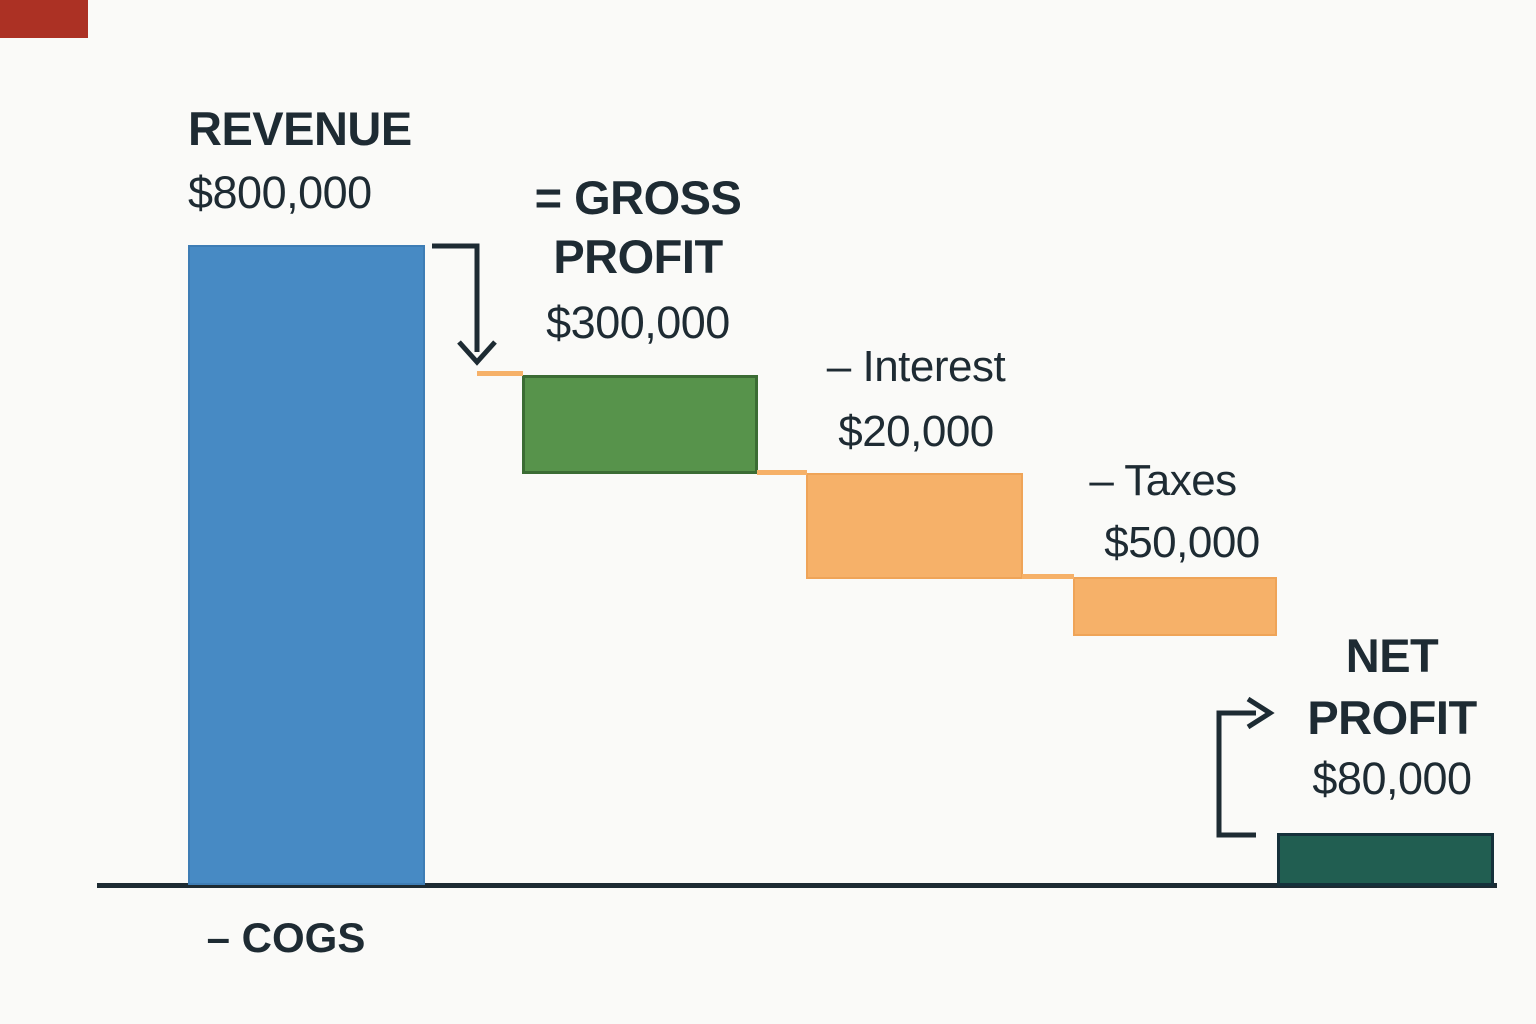 The height and width of the screenshot is (1024, 1536). Describe the element at coordinates (1182, 542) in the screenshot. I see `taxes-value: $50,000` at that location.